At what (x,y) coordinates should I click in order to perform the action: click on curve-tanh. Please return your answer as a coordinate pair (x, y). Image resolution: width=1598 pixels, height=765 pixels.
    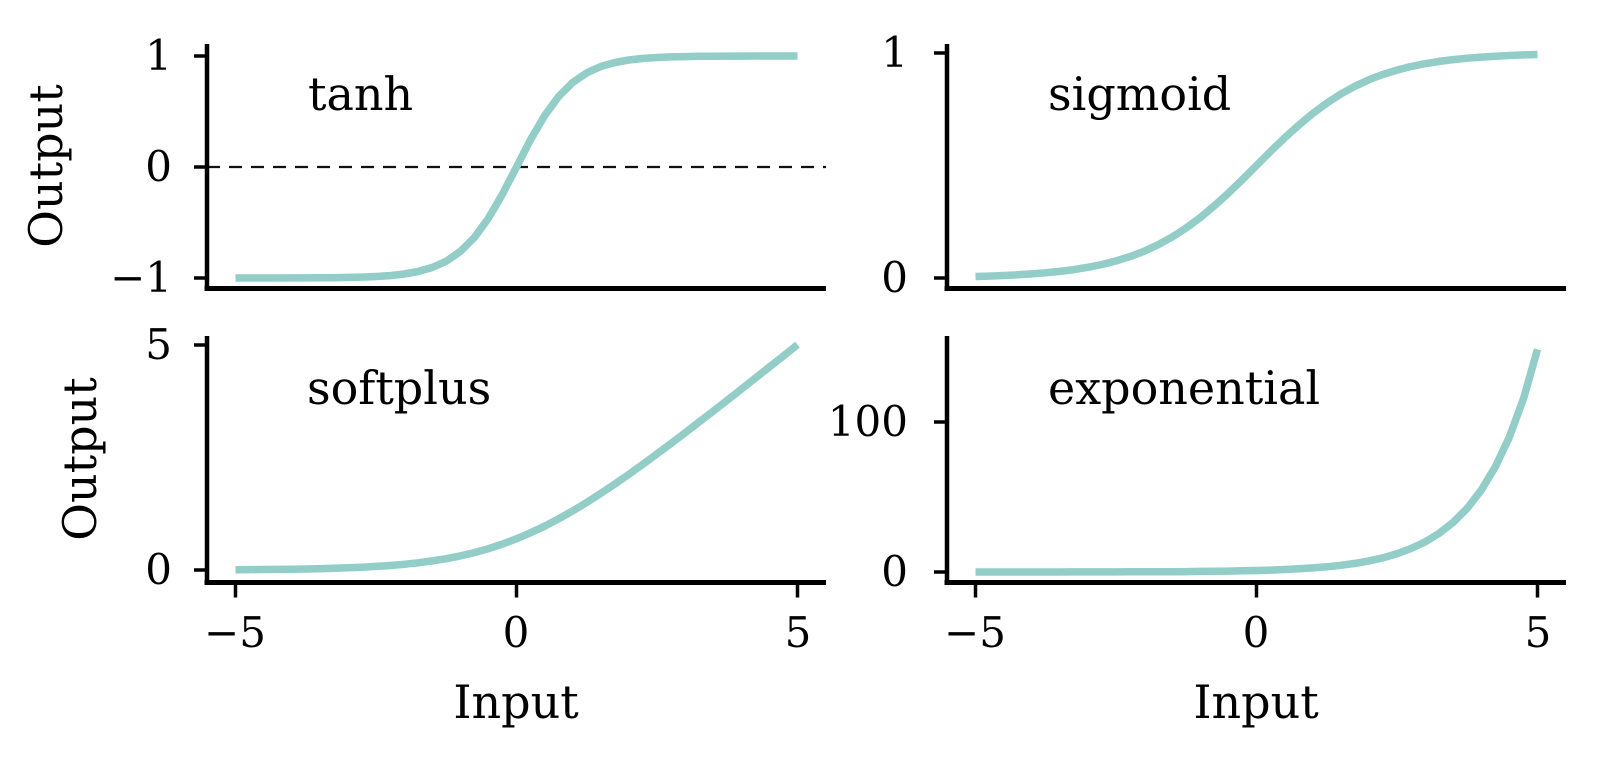
    Looking at the image, I should click on (516, 167).